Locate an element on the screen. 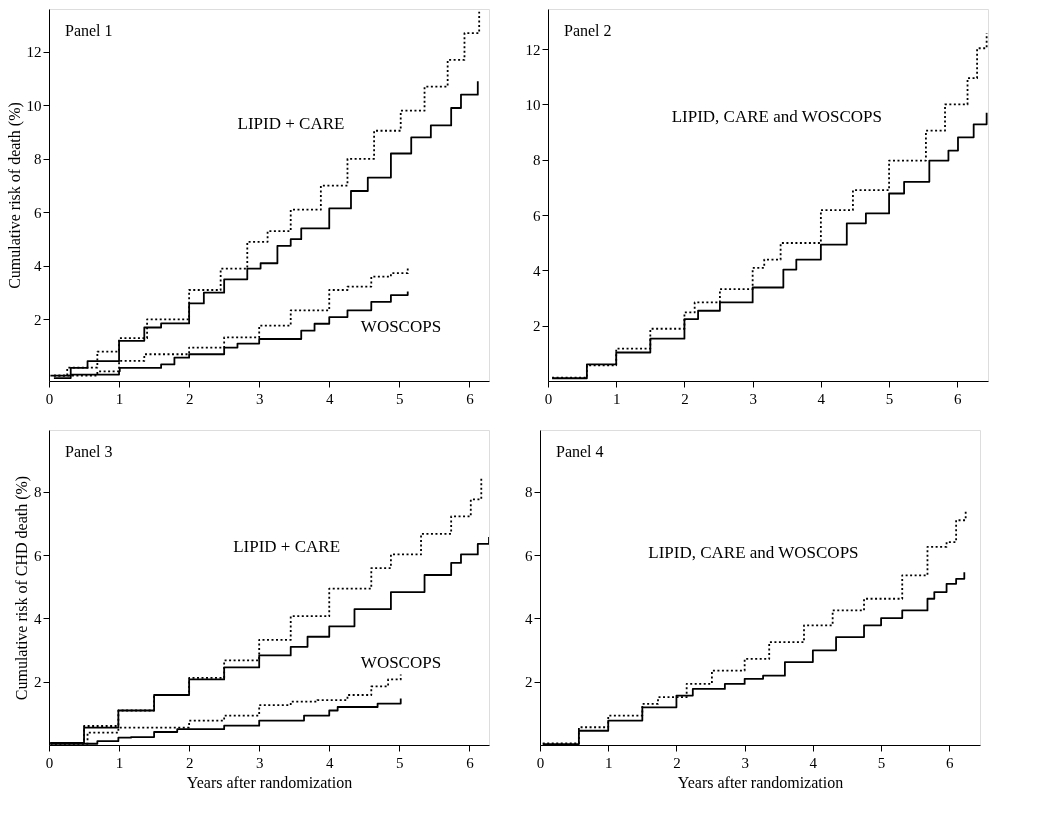  text: Panel 4 is located at coordinates (580, 451).